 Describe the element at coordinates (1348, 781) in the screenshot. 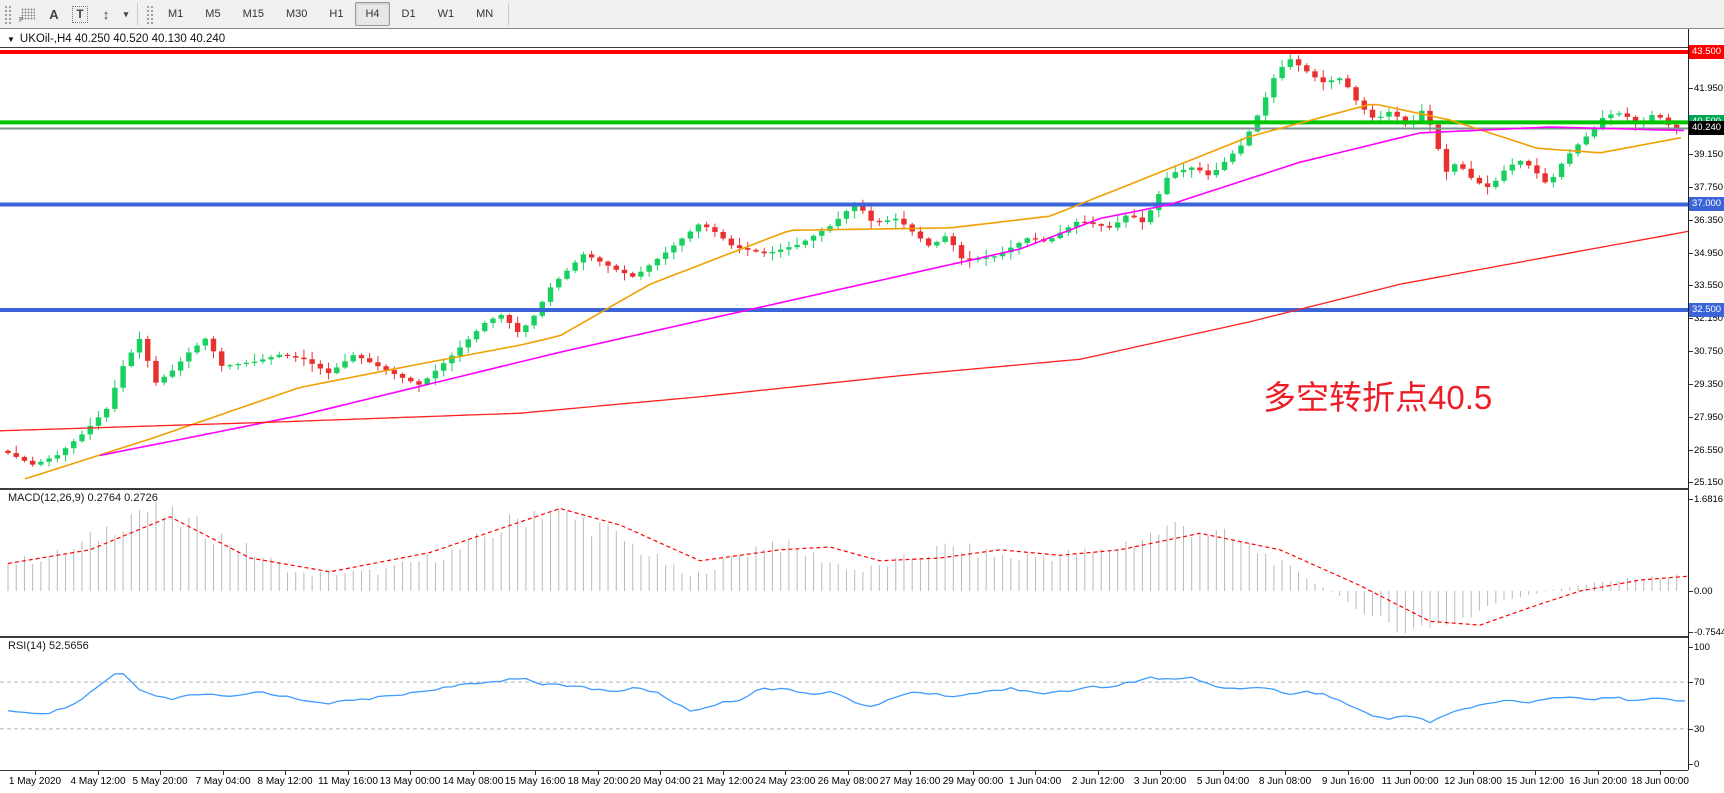

I see `time-tick-label: 9 Jun 16:00` at that location.